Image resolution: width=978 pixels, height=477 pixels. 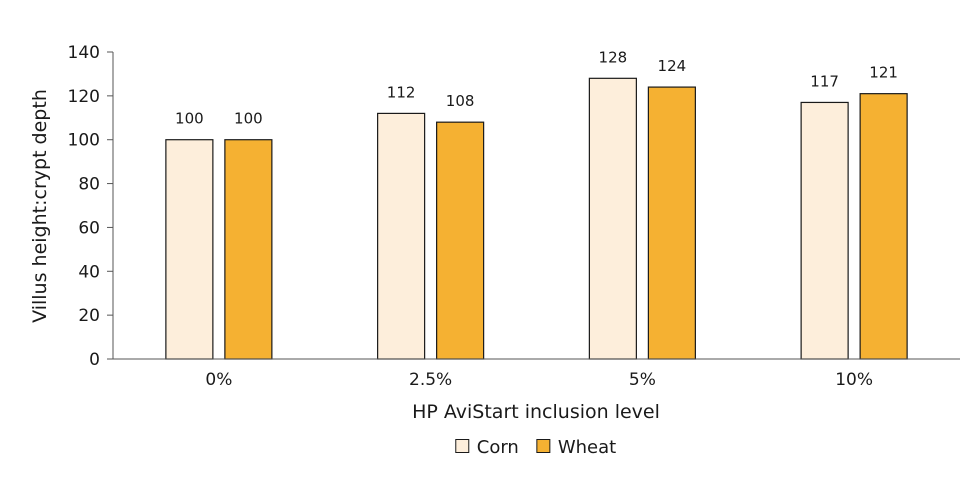 I want to click on data-label-wheat-2: 124, so click(x=672, y=66).